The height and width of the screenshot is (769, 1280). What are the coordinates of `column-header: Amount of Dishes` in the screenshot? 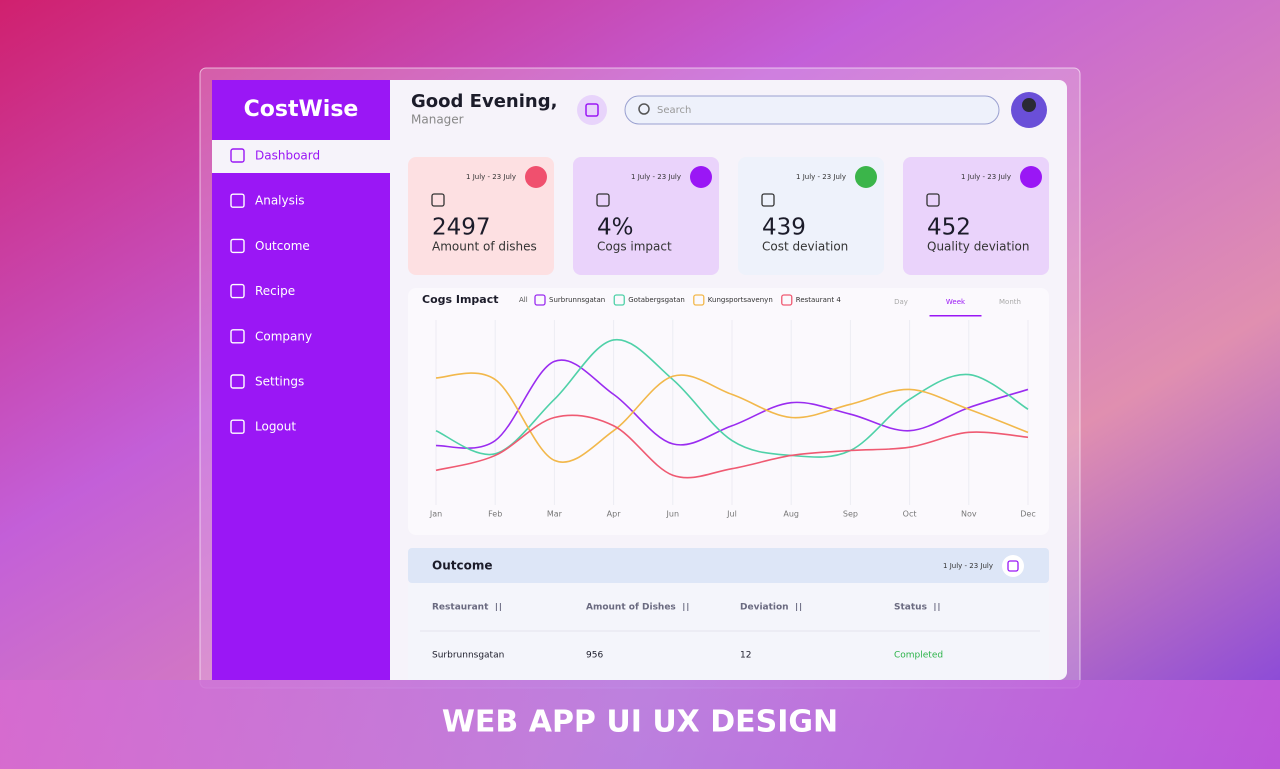 It's located at (631, 608).